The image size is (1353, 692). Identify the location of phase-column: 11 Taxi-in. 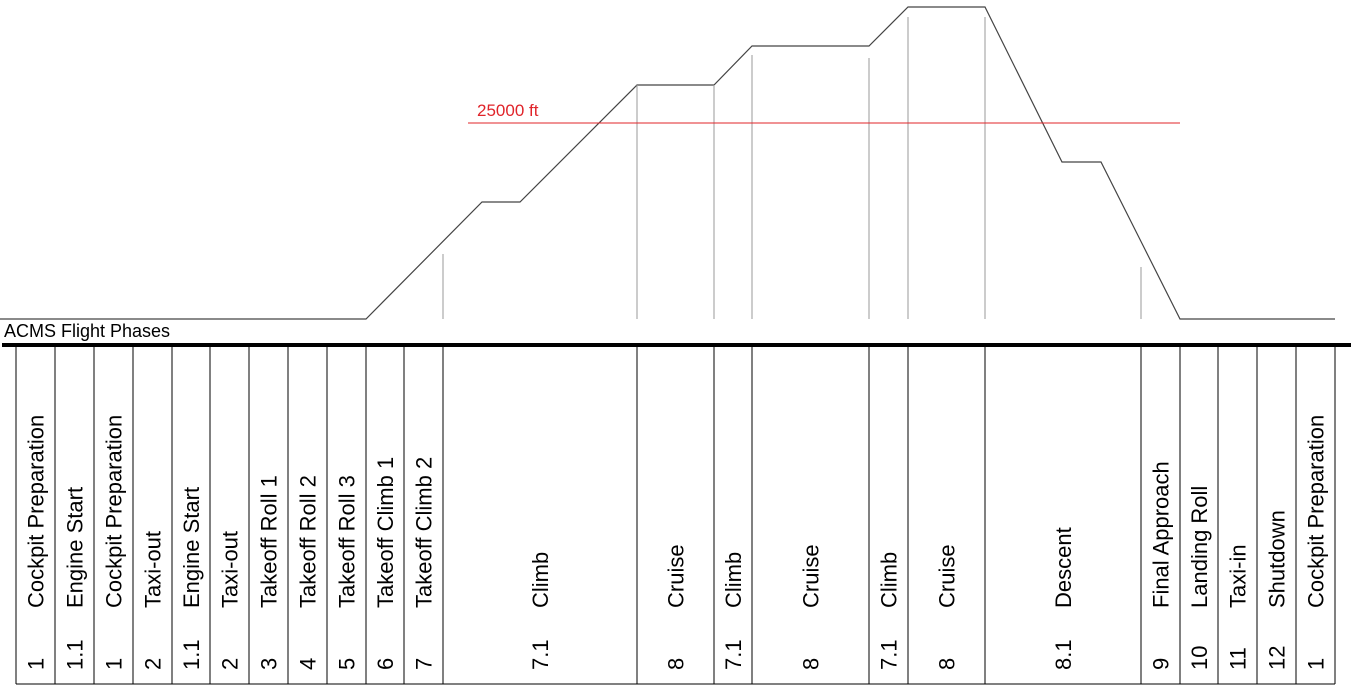
(1238, 607).